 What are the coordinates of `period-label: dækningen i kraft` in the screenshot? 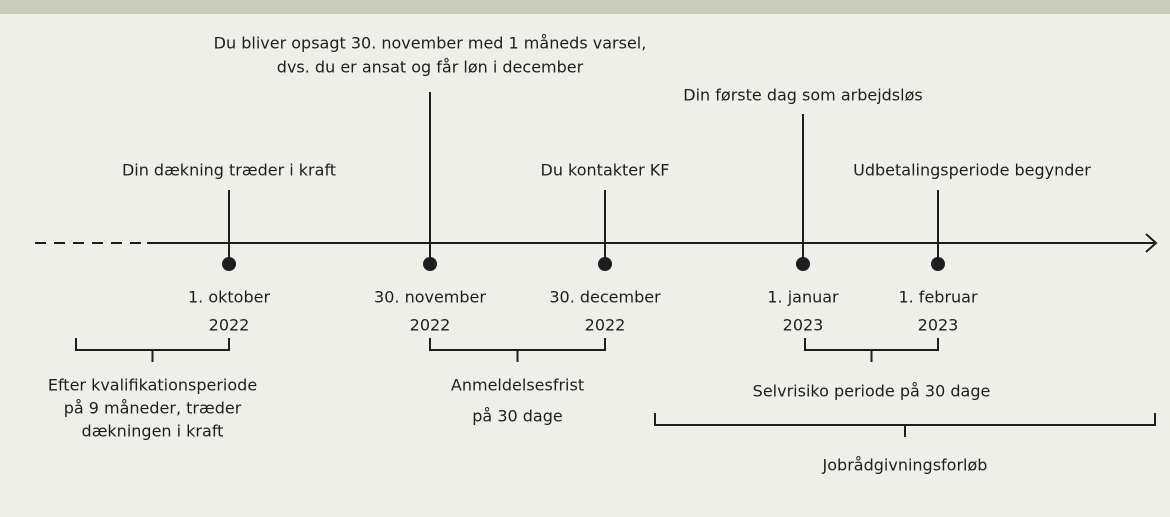 It's located at (153, 431).